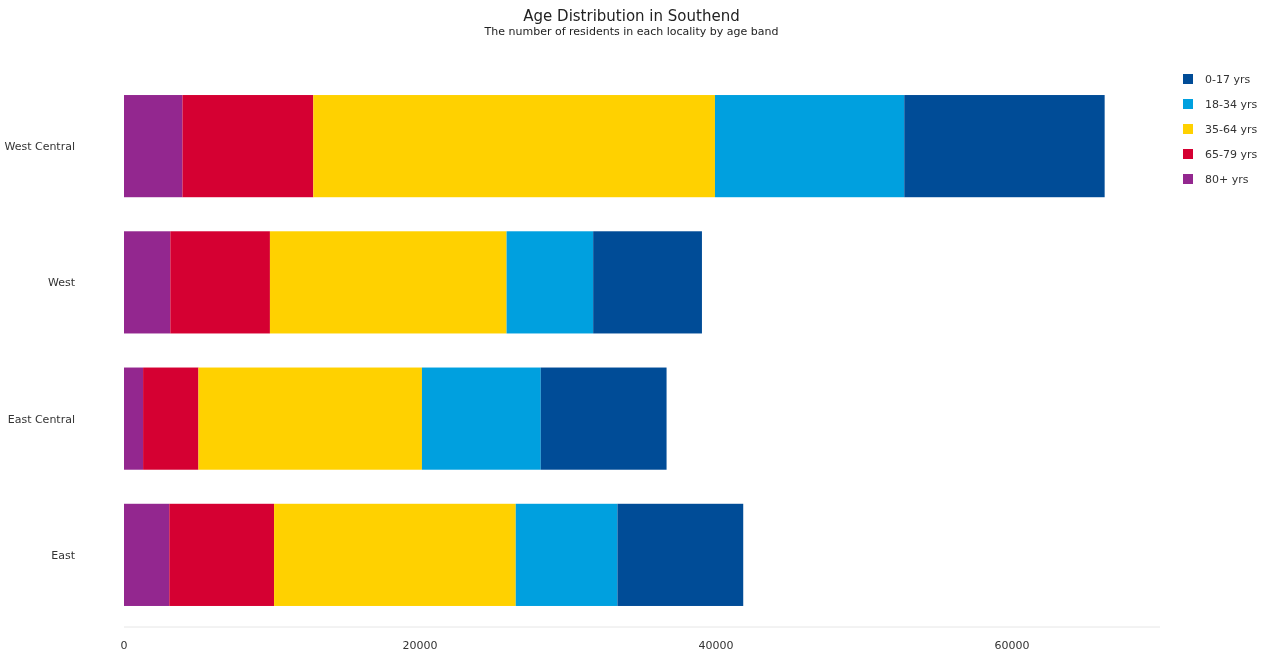  I want to click on y-tick-label: West, so click(61, 283).